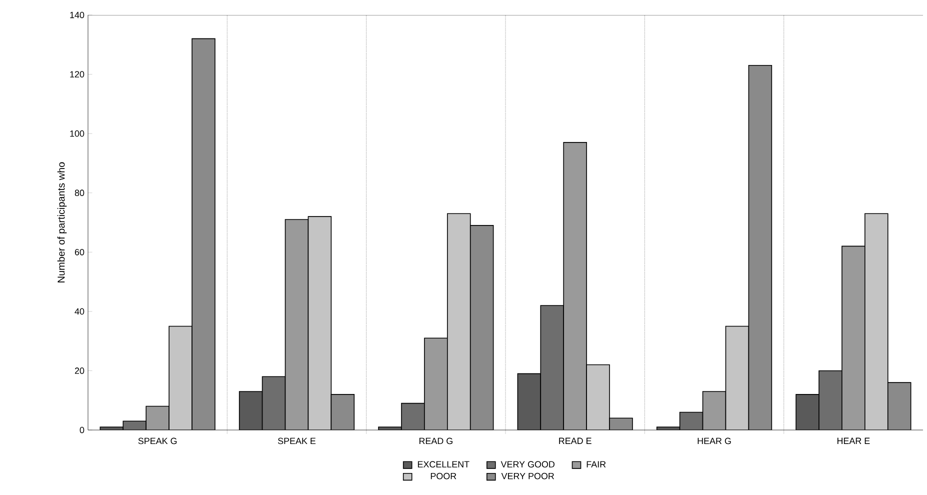 The height and width of the screenshot is (495, 927). What do you see at coordinates (77, 133) in the screenshot?
I see `y-tick-label: 100` at bounding box center [77, 133].